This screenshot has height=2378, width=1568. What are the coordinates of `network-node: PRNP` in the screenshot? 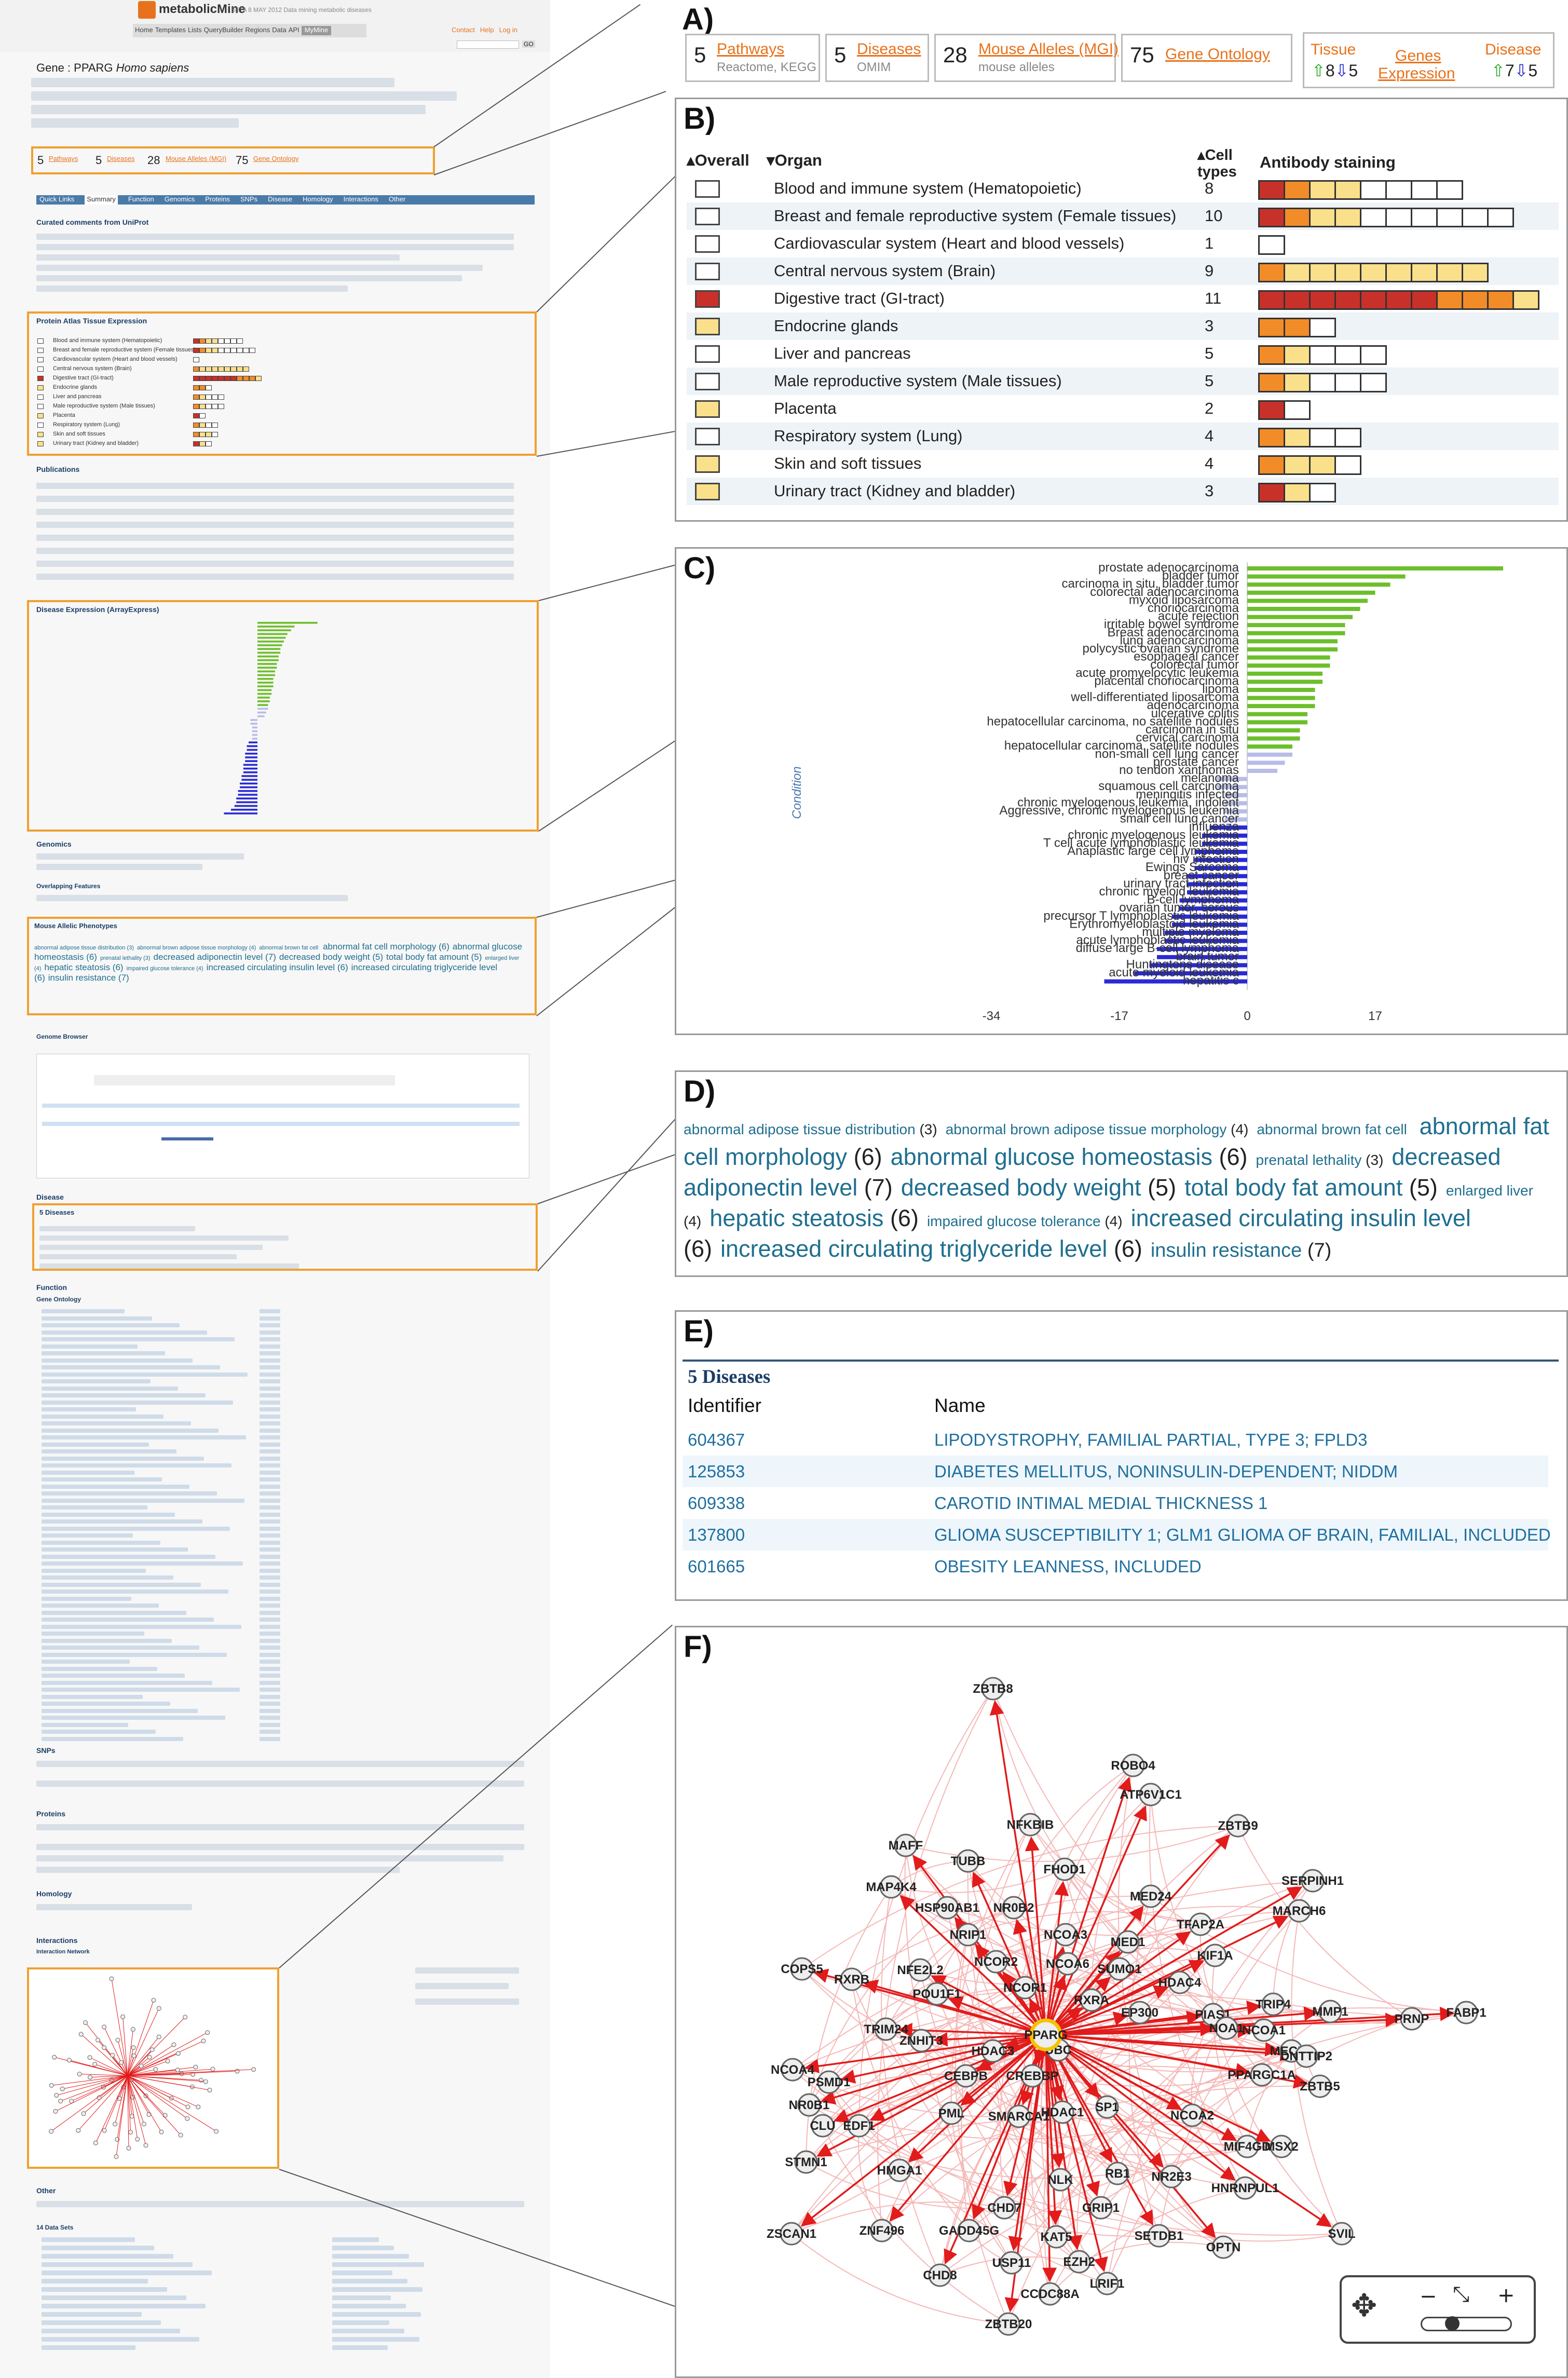 It's located at (1412, 2019).